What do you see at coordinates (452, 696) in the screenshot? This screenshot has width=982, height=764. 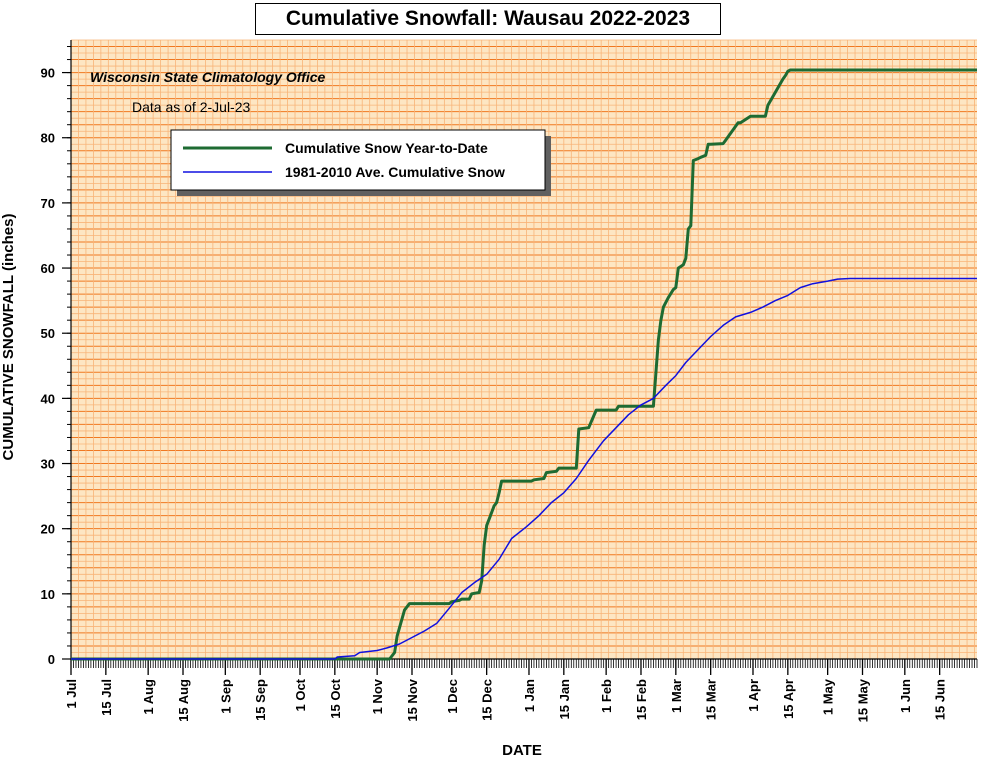 I see `x-tick-label: 1 Dec` at bounding box center [452, 696].